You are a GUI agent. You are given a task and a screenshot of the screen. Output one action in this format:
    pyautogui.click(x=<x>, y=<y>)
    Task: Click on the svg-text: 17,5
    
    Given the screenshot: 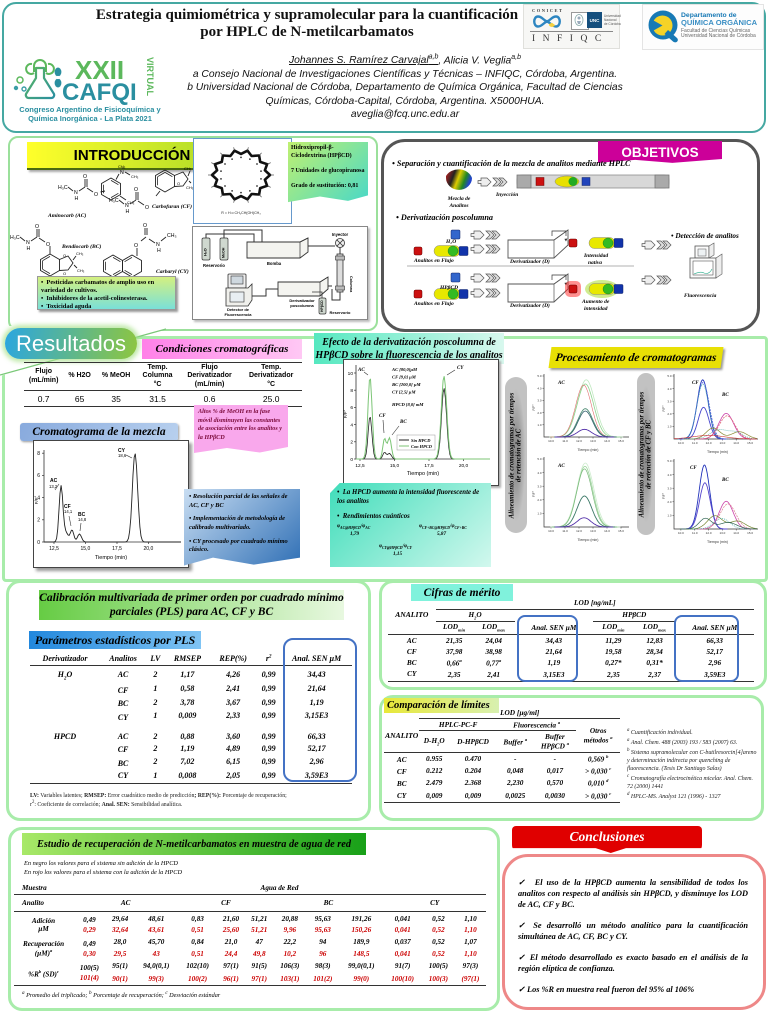 What is the action you would take?
    pyautogui.click(x=429, y=466)
    